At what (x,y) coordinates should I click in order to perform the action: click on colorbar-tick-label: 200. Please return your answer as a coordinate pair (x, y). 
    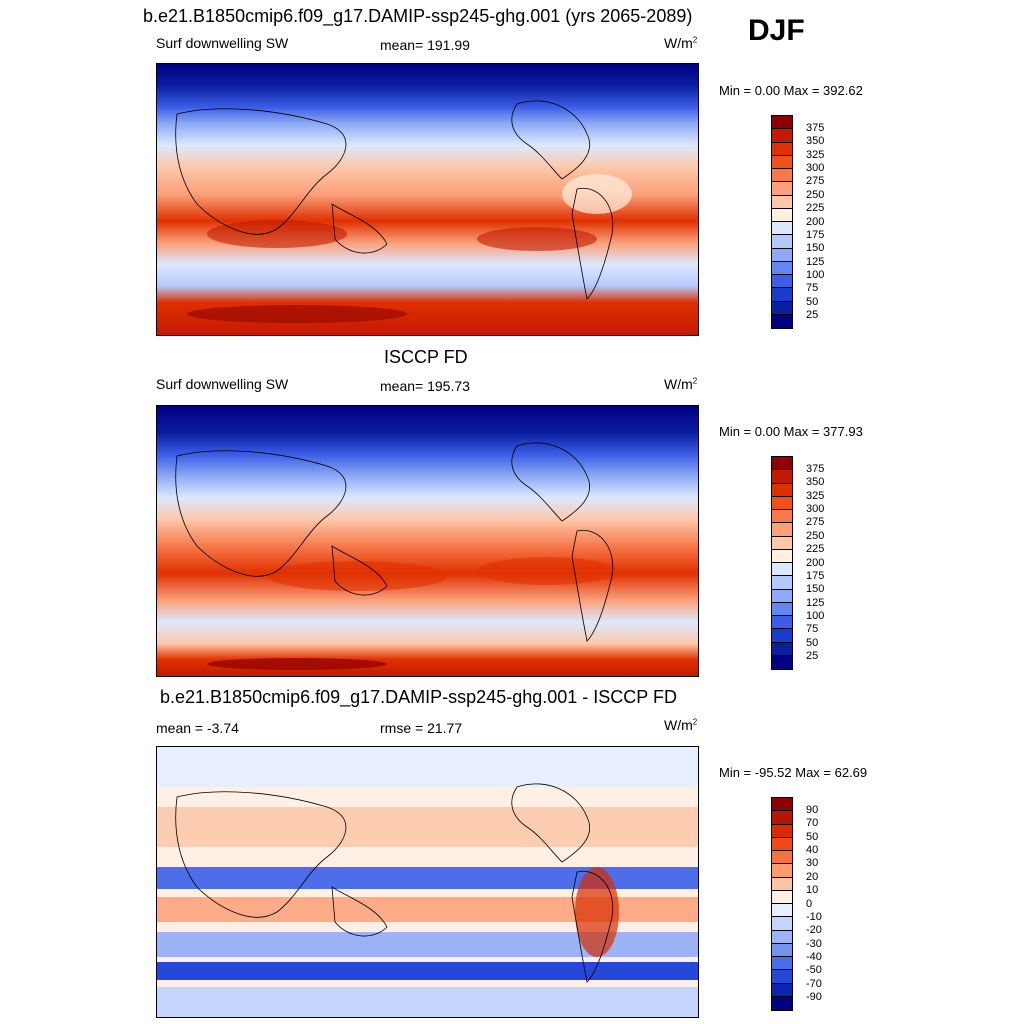
    Looking at the image, I should click on (815, 562).